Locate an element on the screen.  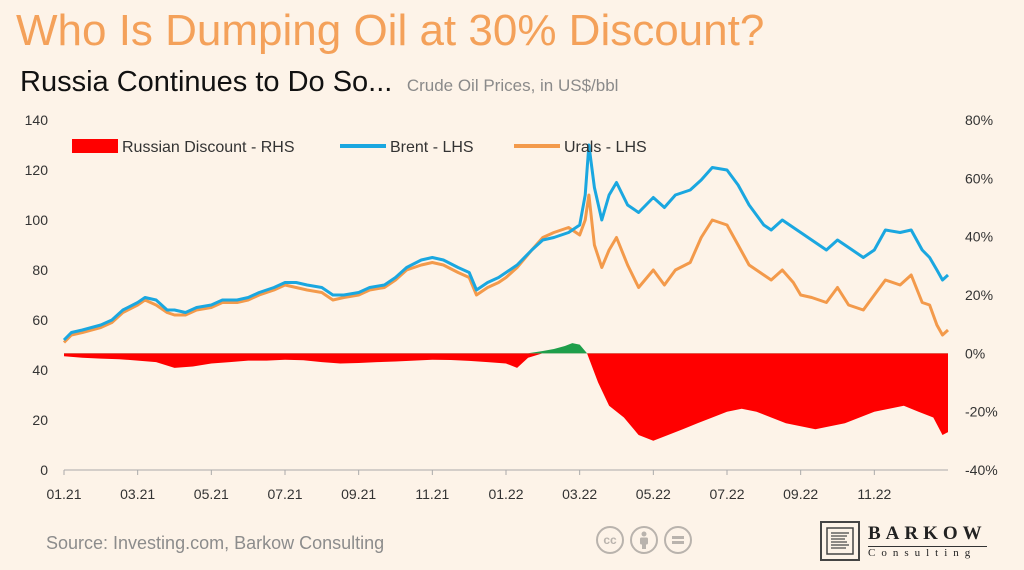
license-badges: cc is located at coordinates (644, 540).